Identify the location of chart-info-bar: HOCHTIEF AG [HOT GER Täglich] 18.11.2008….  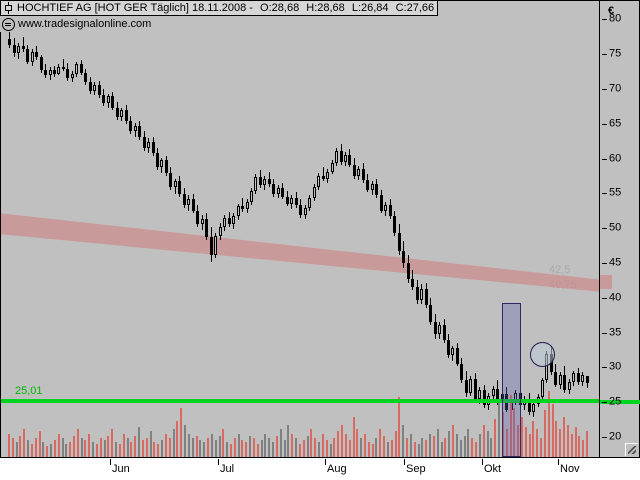
(219, 8).